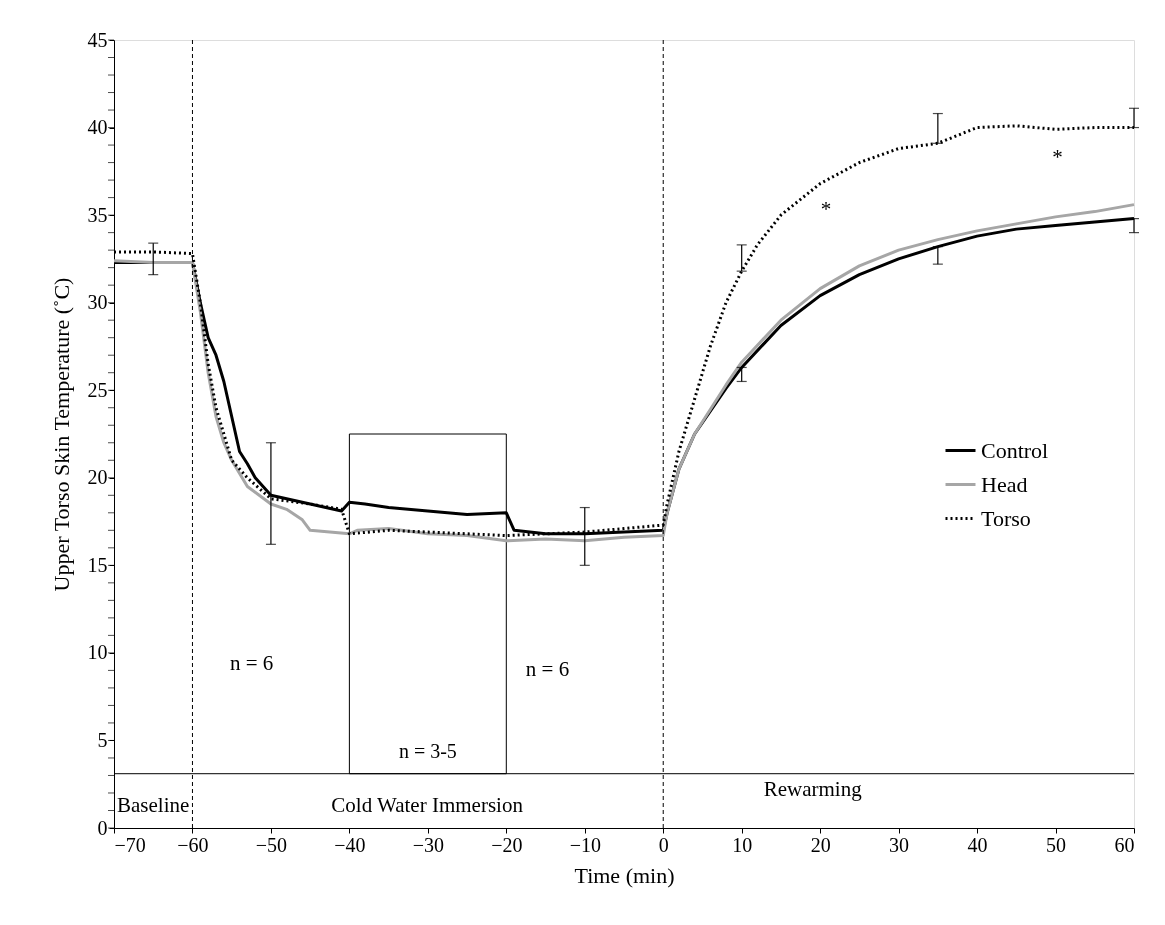 The width and height of the screenshot is (1165, 925). What do you see at coordinates (153, 804) in the screenshot?
I see `annotation: Baseline` at bounding box center [153, 804].